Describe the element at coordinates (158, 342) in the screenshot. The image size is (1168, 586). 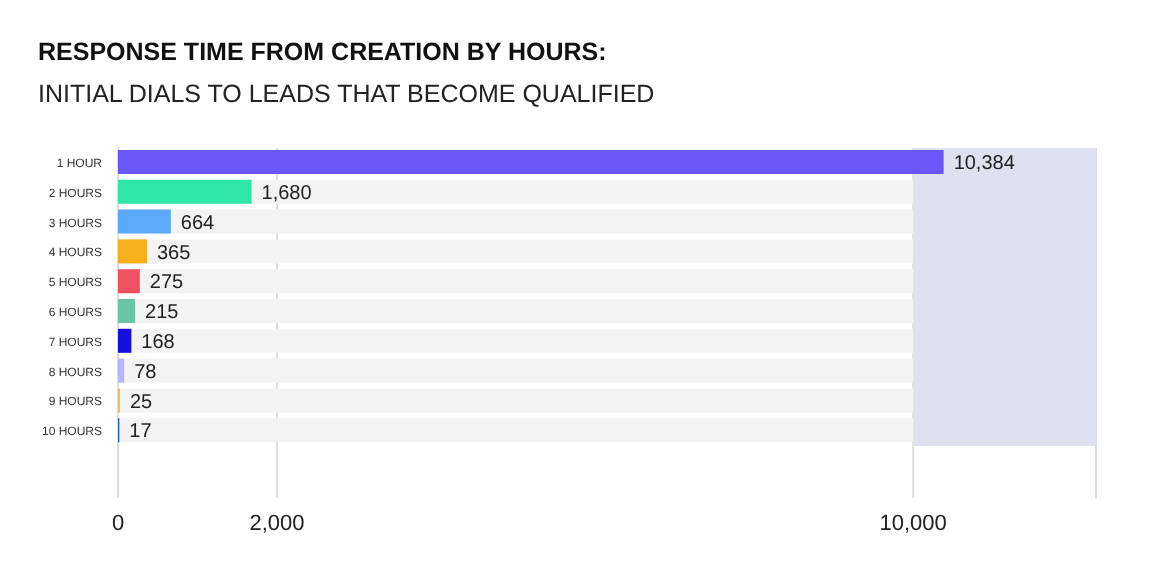
I see `data-label: 168` at that location.